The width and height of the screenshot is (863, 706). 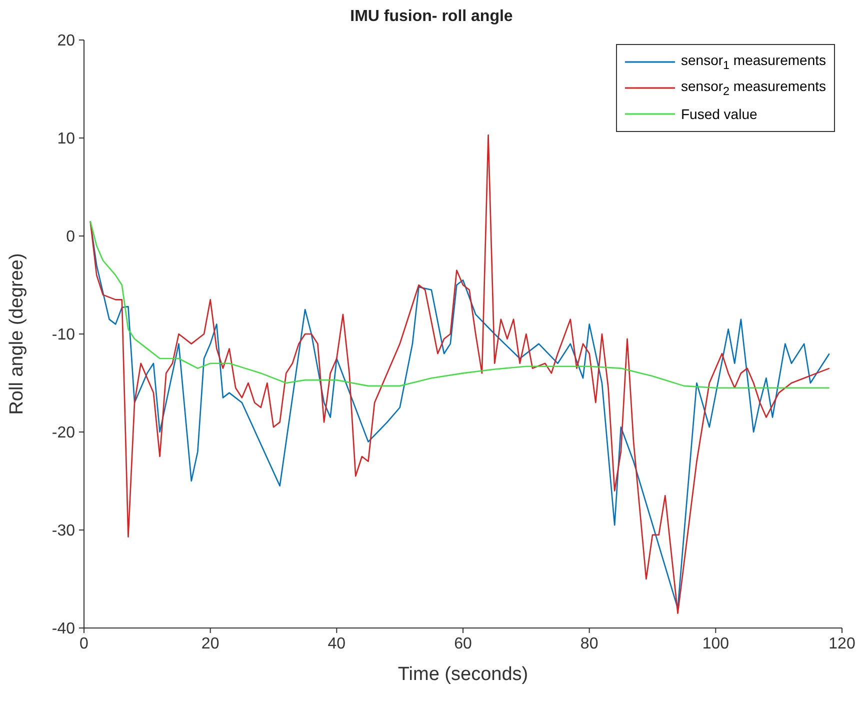 What do you see at coordinates (66, 41) in the screenshot?
I see `y-tick-label: 20` at bounding box center [66, 41].